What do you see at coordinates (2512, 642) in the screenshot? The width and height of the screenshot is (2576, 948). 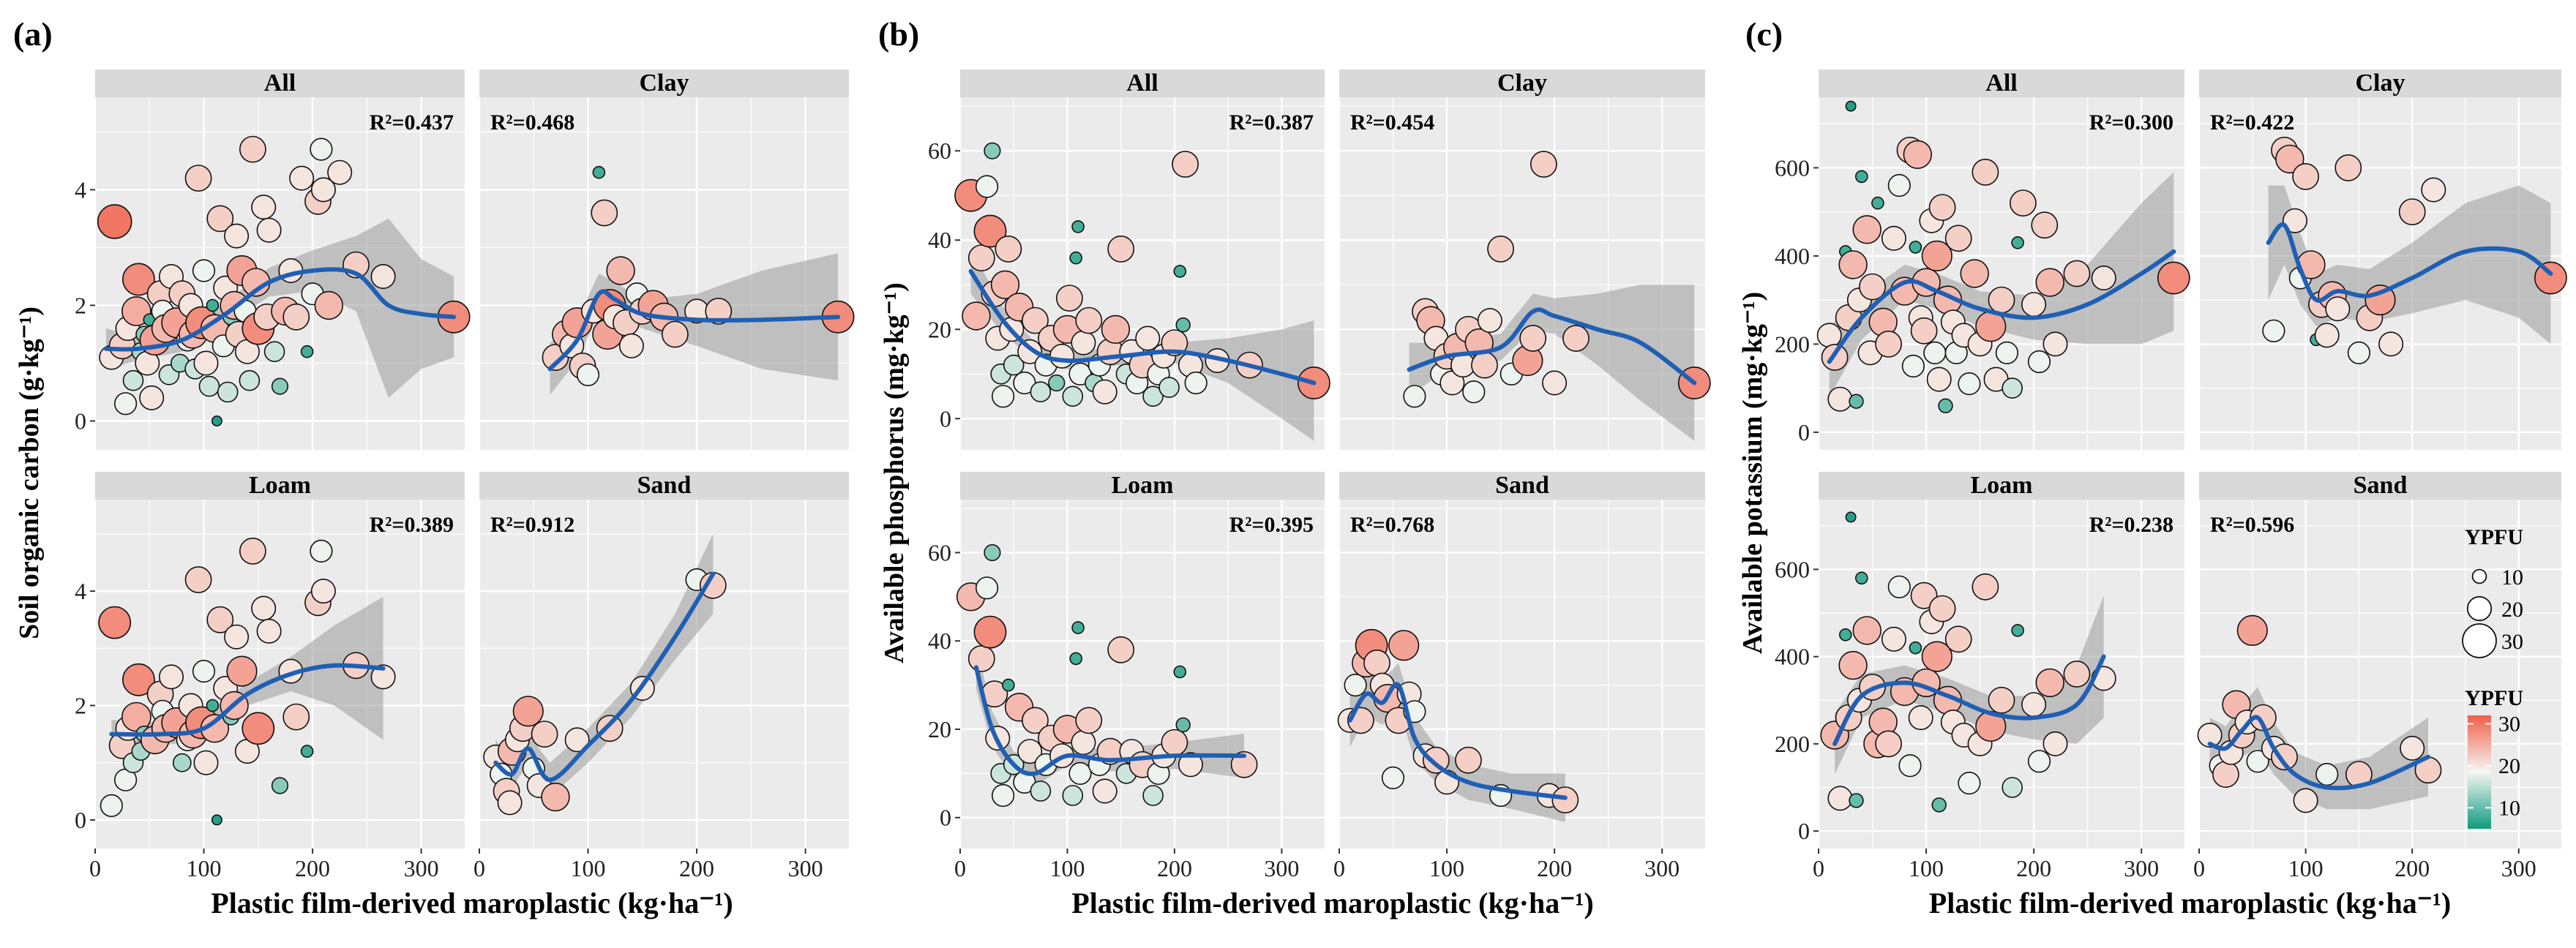 I see `legend-size-label: 30` at bounding box center [2512, 642].